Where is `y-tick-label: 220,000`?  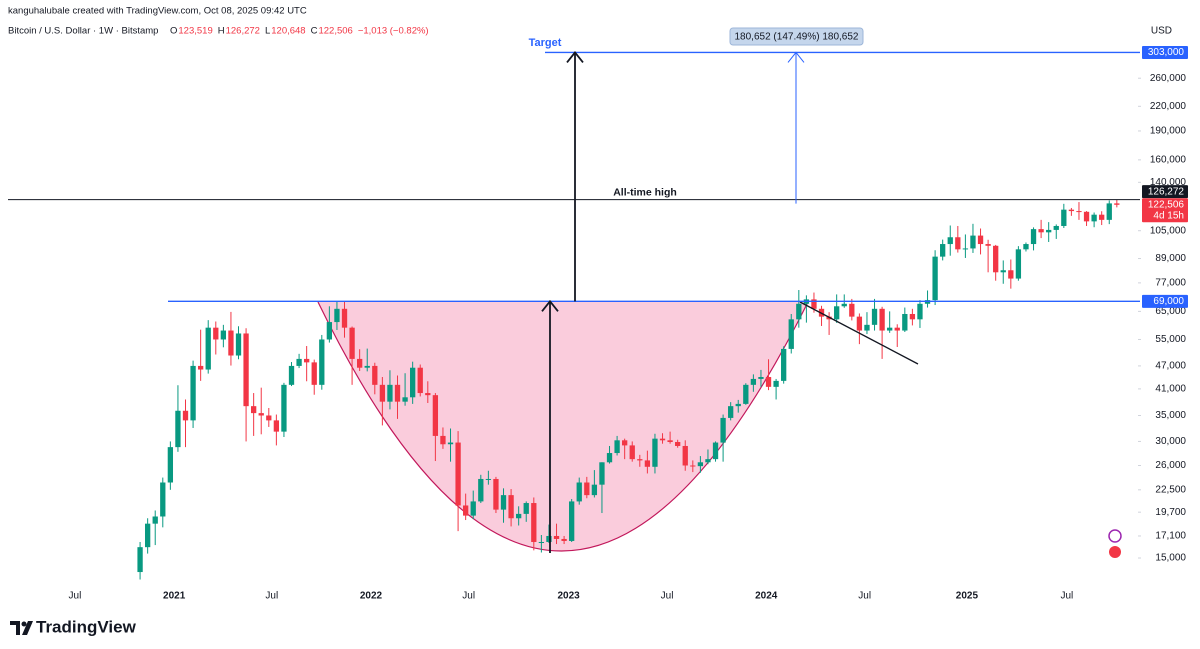 y-tick-label: 220,000 is located at coordinates (1168, 106).